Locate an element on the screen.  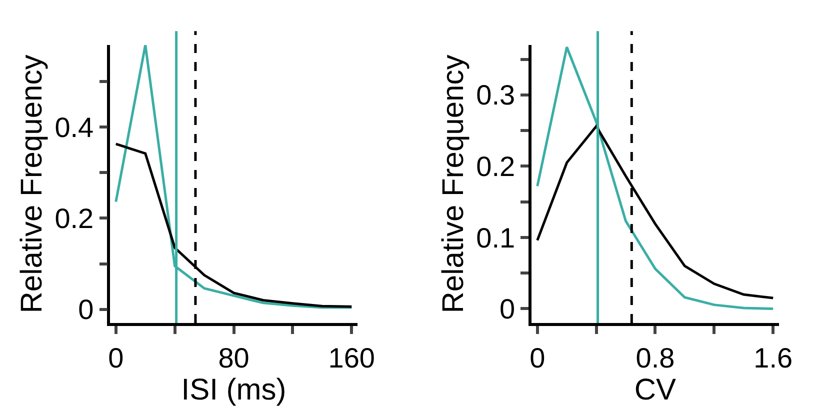
x-axis-title: CV is located at coordinates (655, 389).